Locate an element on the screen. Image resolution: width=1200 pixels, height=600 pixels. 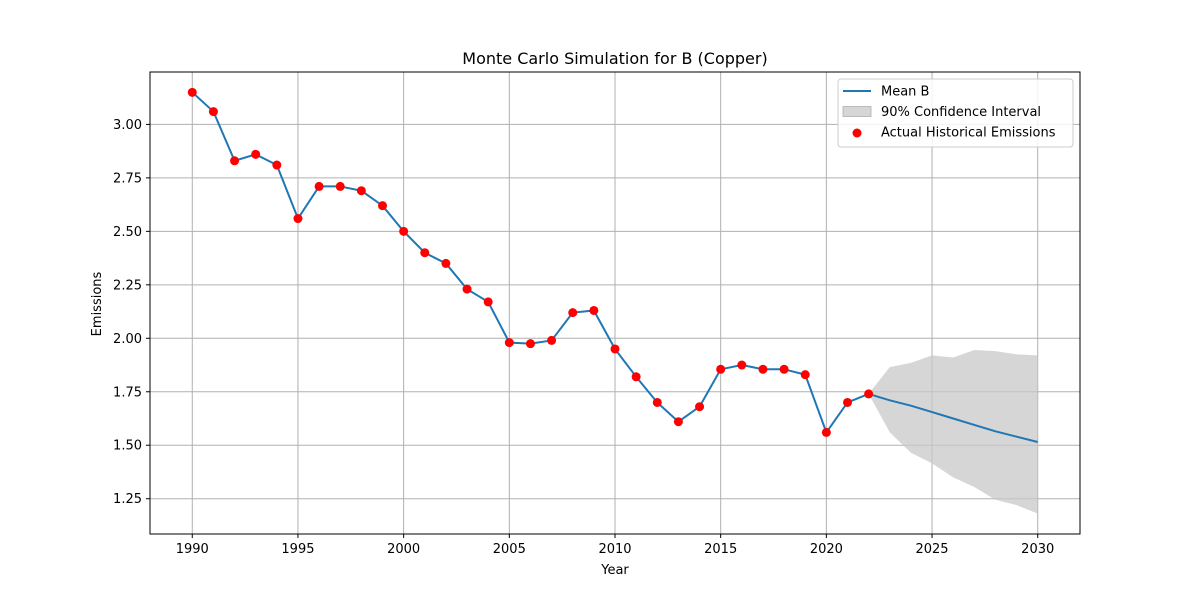
y-tick-label: 2.00 is located at coordinates (127, 339).